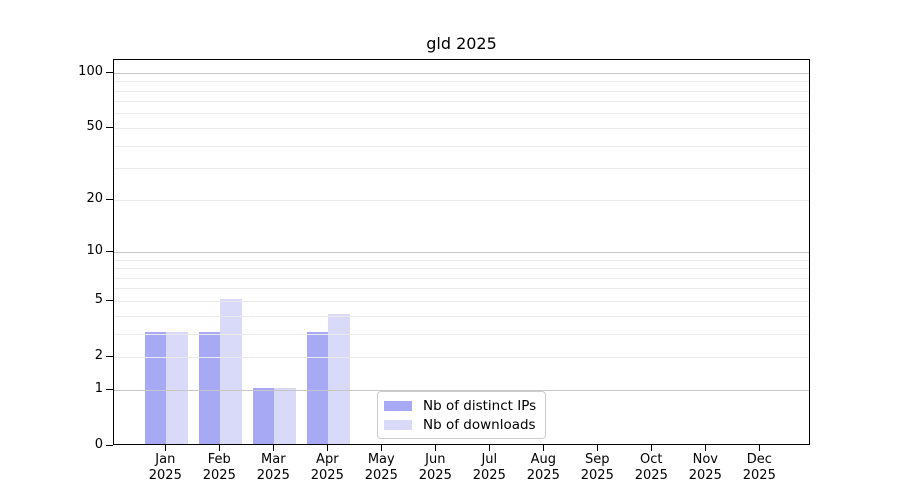 The width and height of the screenshot is (900, 500). I want to click on x-tick-label: Jun 2025, so click(435, 467).